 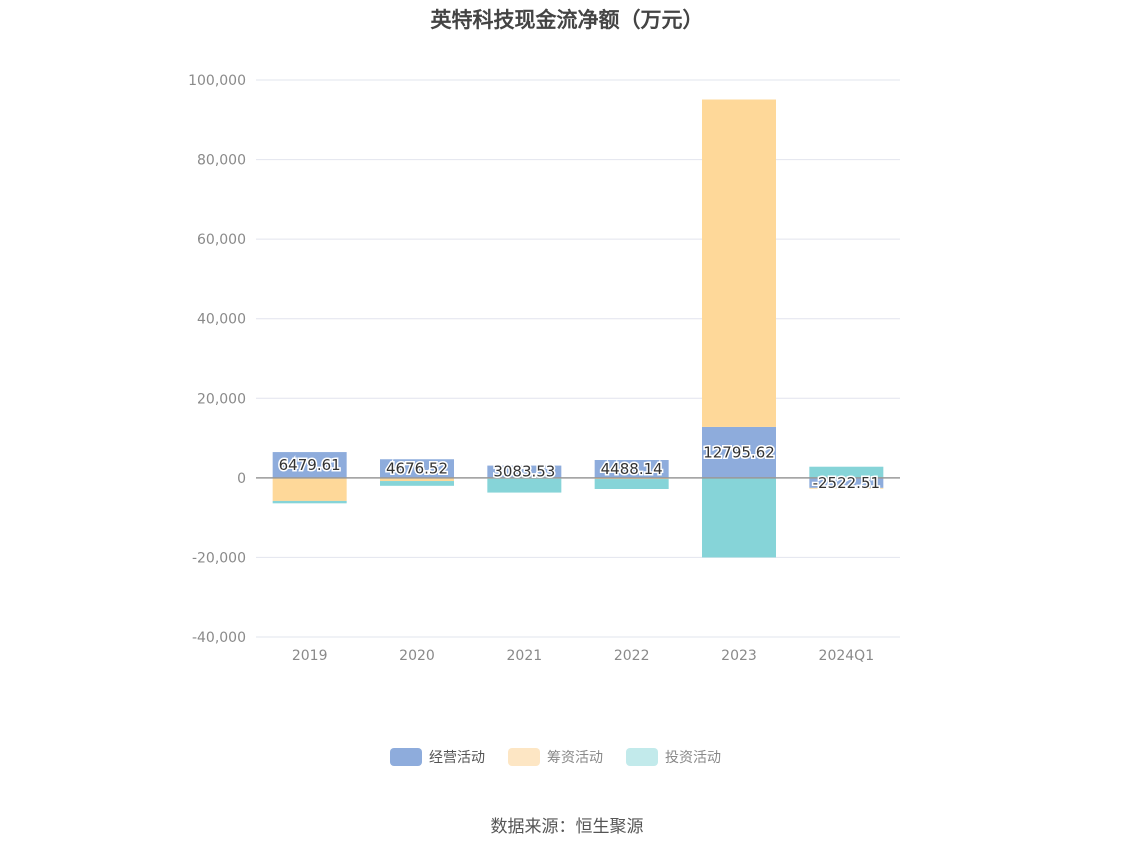 What do you see at coordinates (575, 757) in the screenshot?
I see `legend-item-label: 筹资活动` at bounding box center [575, 757].